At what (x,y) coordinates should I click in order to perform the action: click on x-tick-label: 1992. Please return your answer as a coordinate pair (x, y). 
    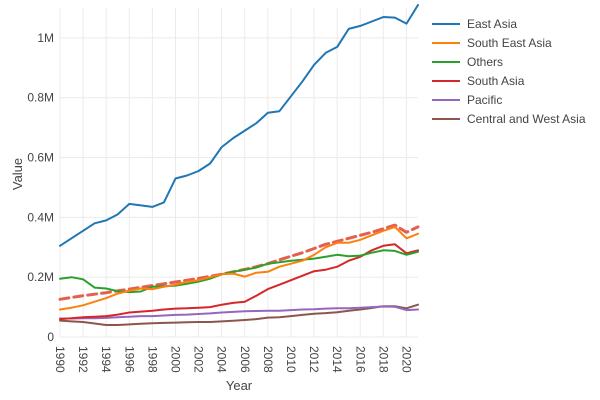
    Looking at the image, I should click on (83, 359).